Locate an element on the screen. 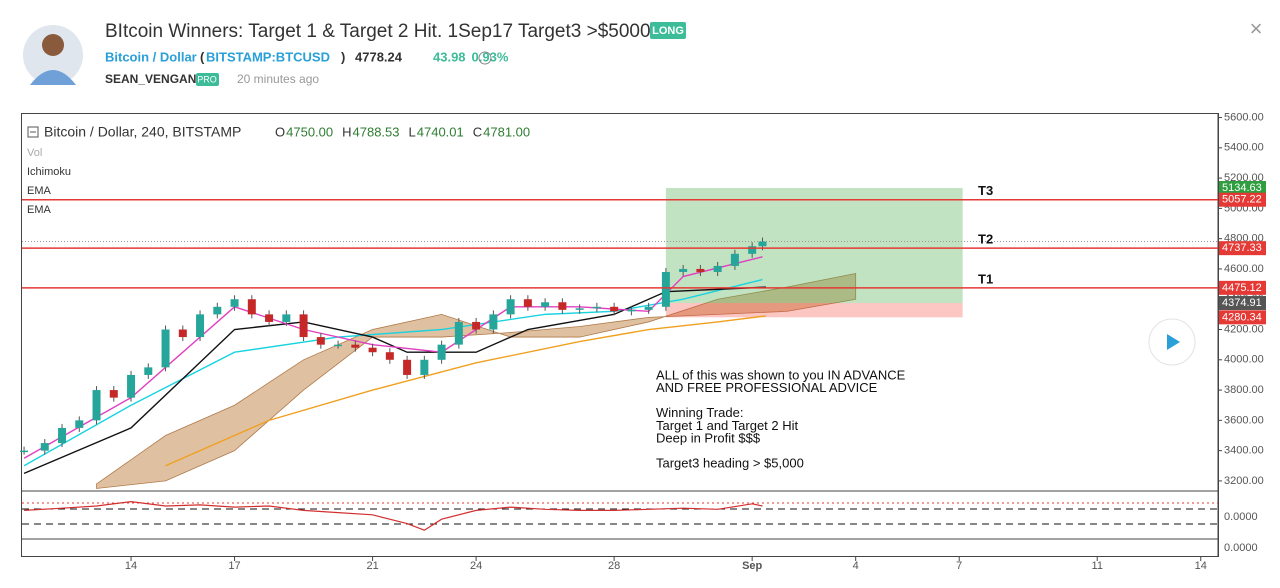 Image resolution: width=1280 pixels, height=588 pixels. long-badge: LONG is located at coordinates (668, 31).